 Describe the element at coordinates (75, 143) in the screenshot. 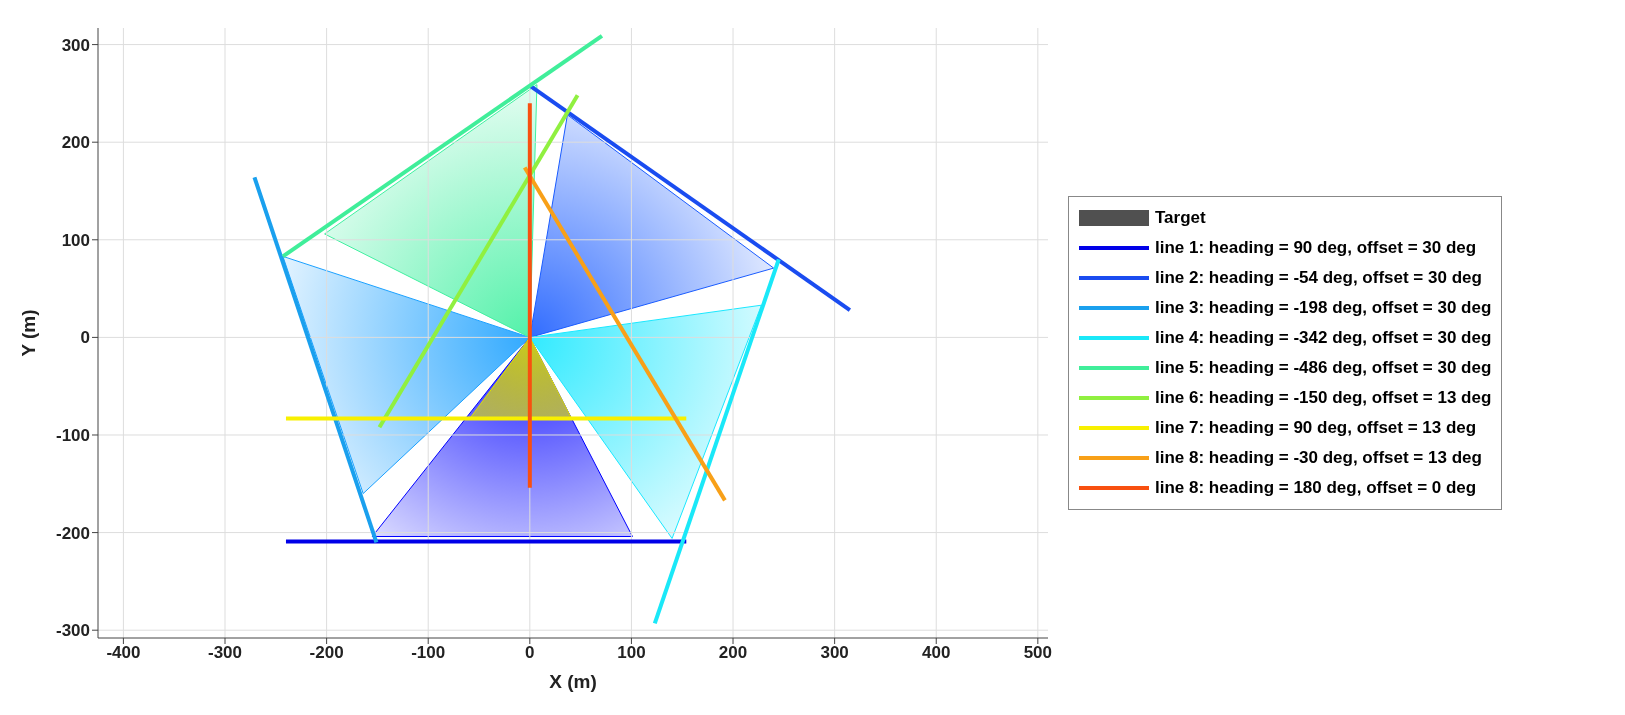

I see `y-tick-label: 200` at that location.